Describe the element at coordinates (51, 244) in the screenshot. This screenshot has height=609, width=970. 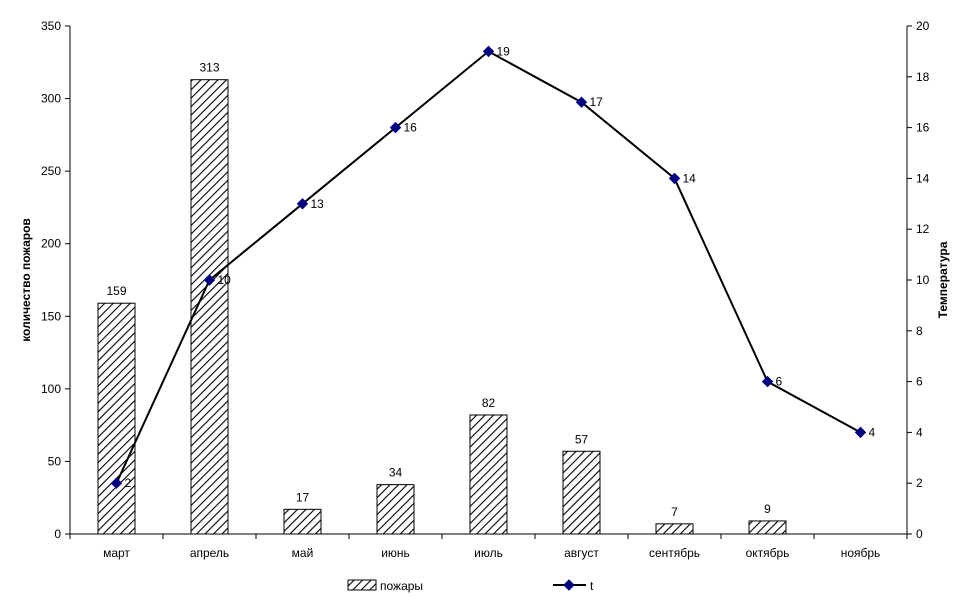
I see `left-tick-label: 200` at that location.